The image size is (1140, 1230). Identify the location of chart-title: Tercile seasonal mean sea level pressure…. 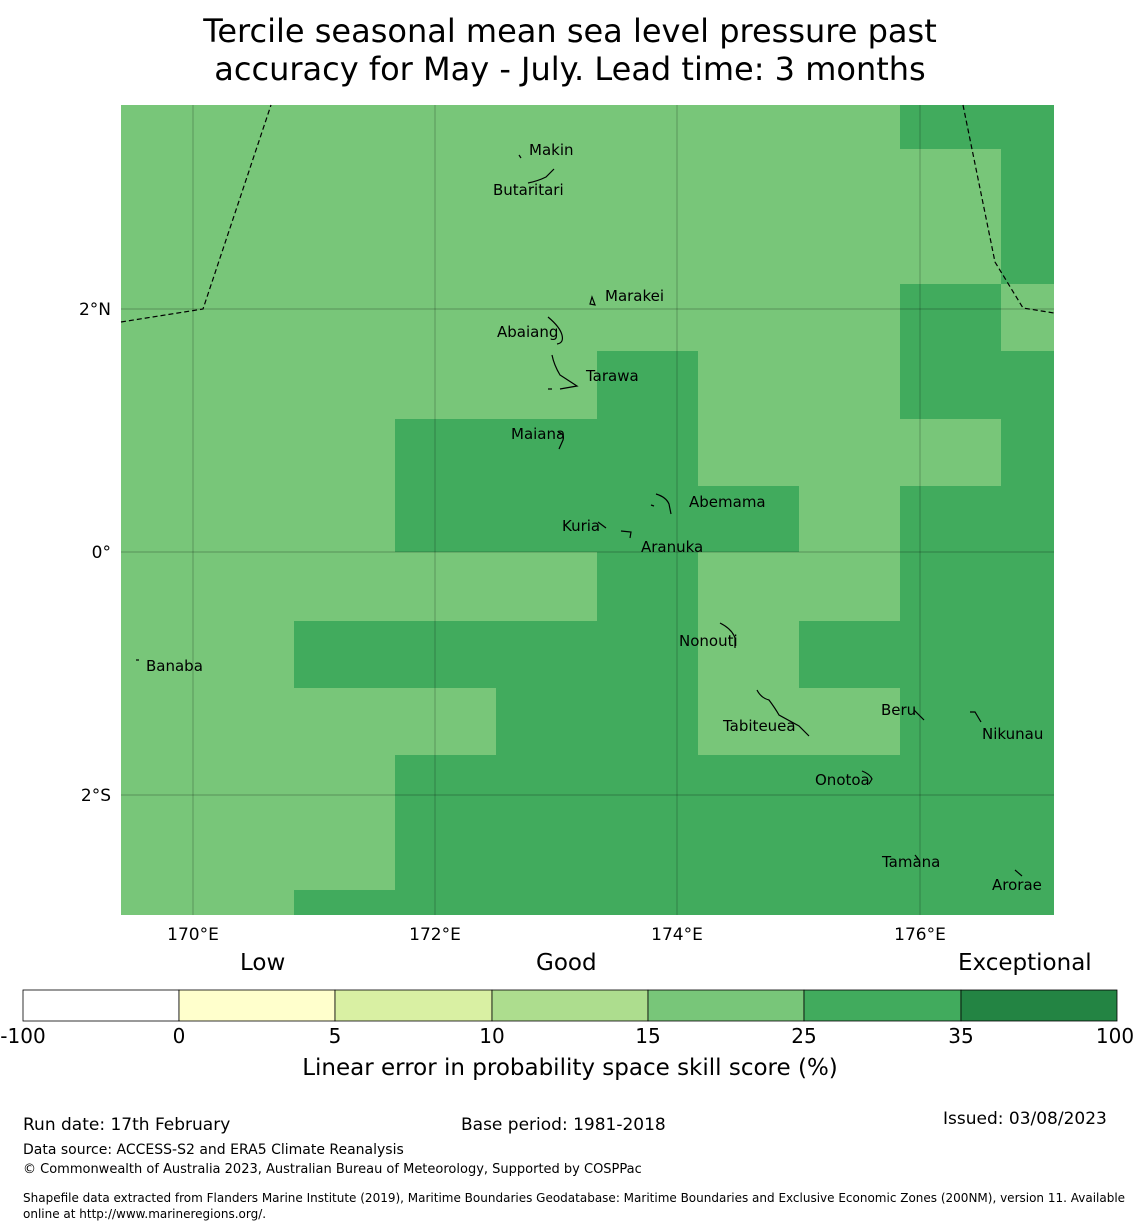
(570, 50).